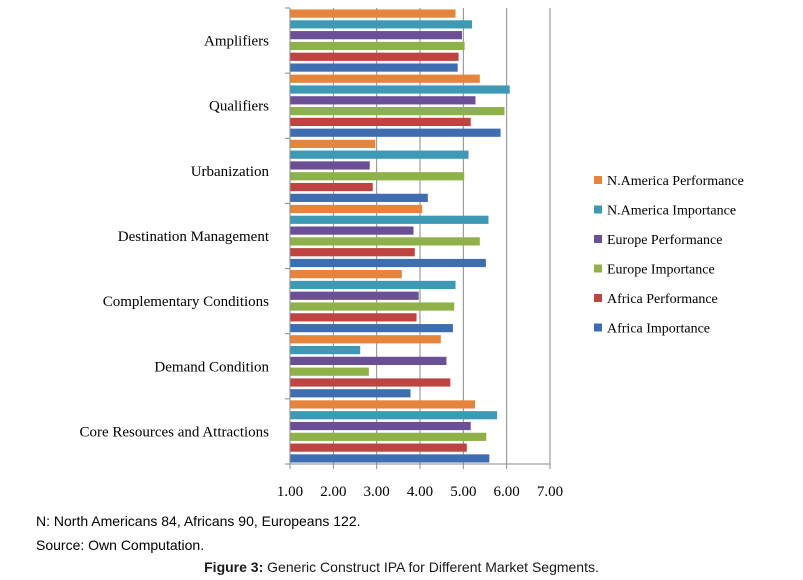  What do you see at coordinates (661, 270) in the screenshot?
I see `legend-label: Europe Importance` at bounding box center [661, 270].